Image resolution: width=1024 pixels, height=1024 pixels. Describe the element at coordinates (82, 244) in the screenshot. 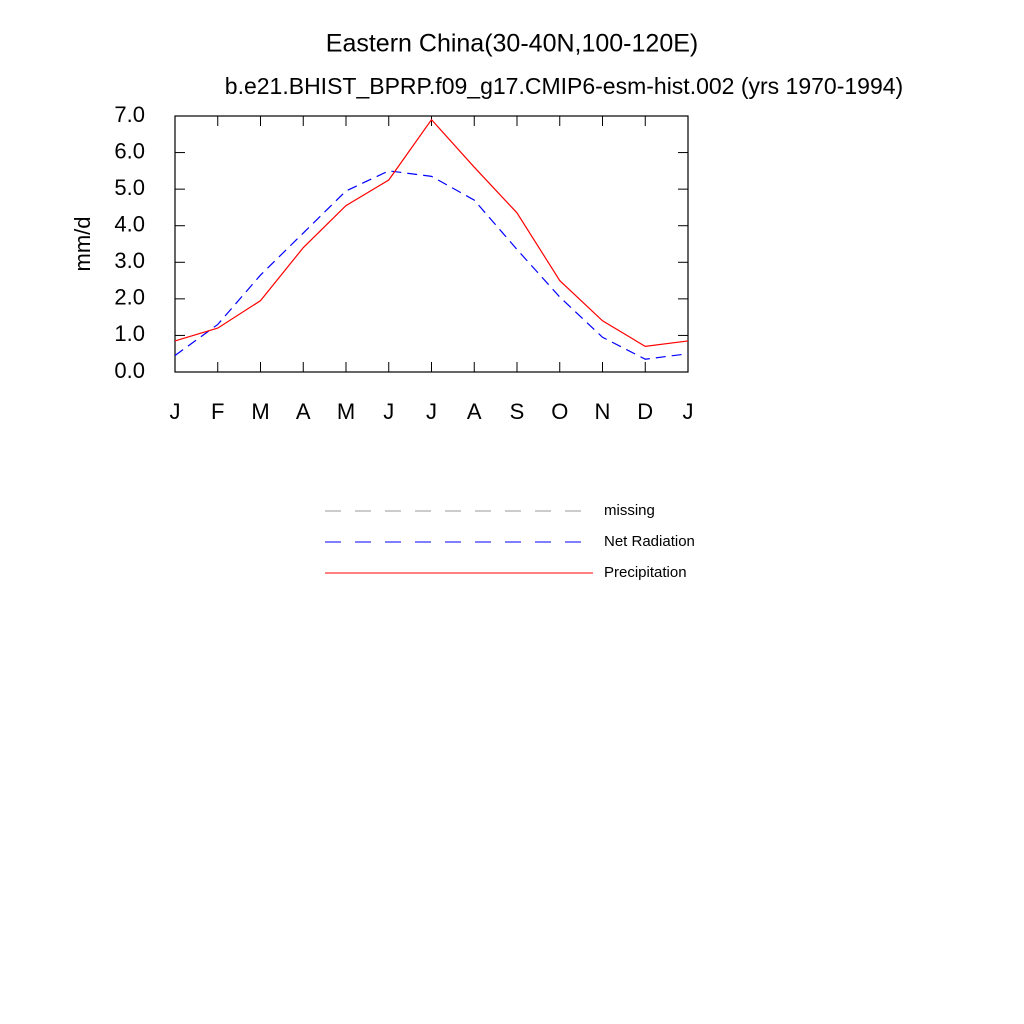

I see `y-axis-label: mm/d` at that location.